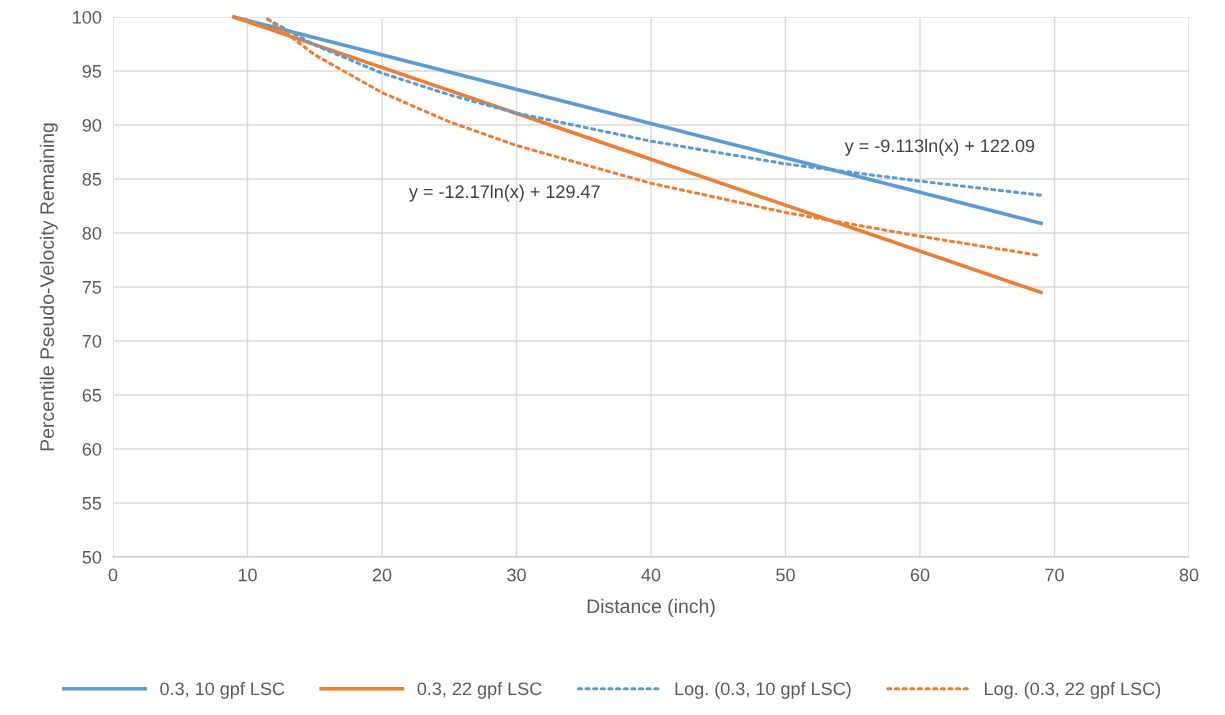 The width and height of the screenshot is (1225, 715). Describe the element at coordinates (479, 690) in the screenshot. I see `legend-label: 0.3, 22 gpf LSC` at that location.